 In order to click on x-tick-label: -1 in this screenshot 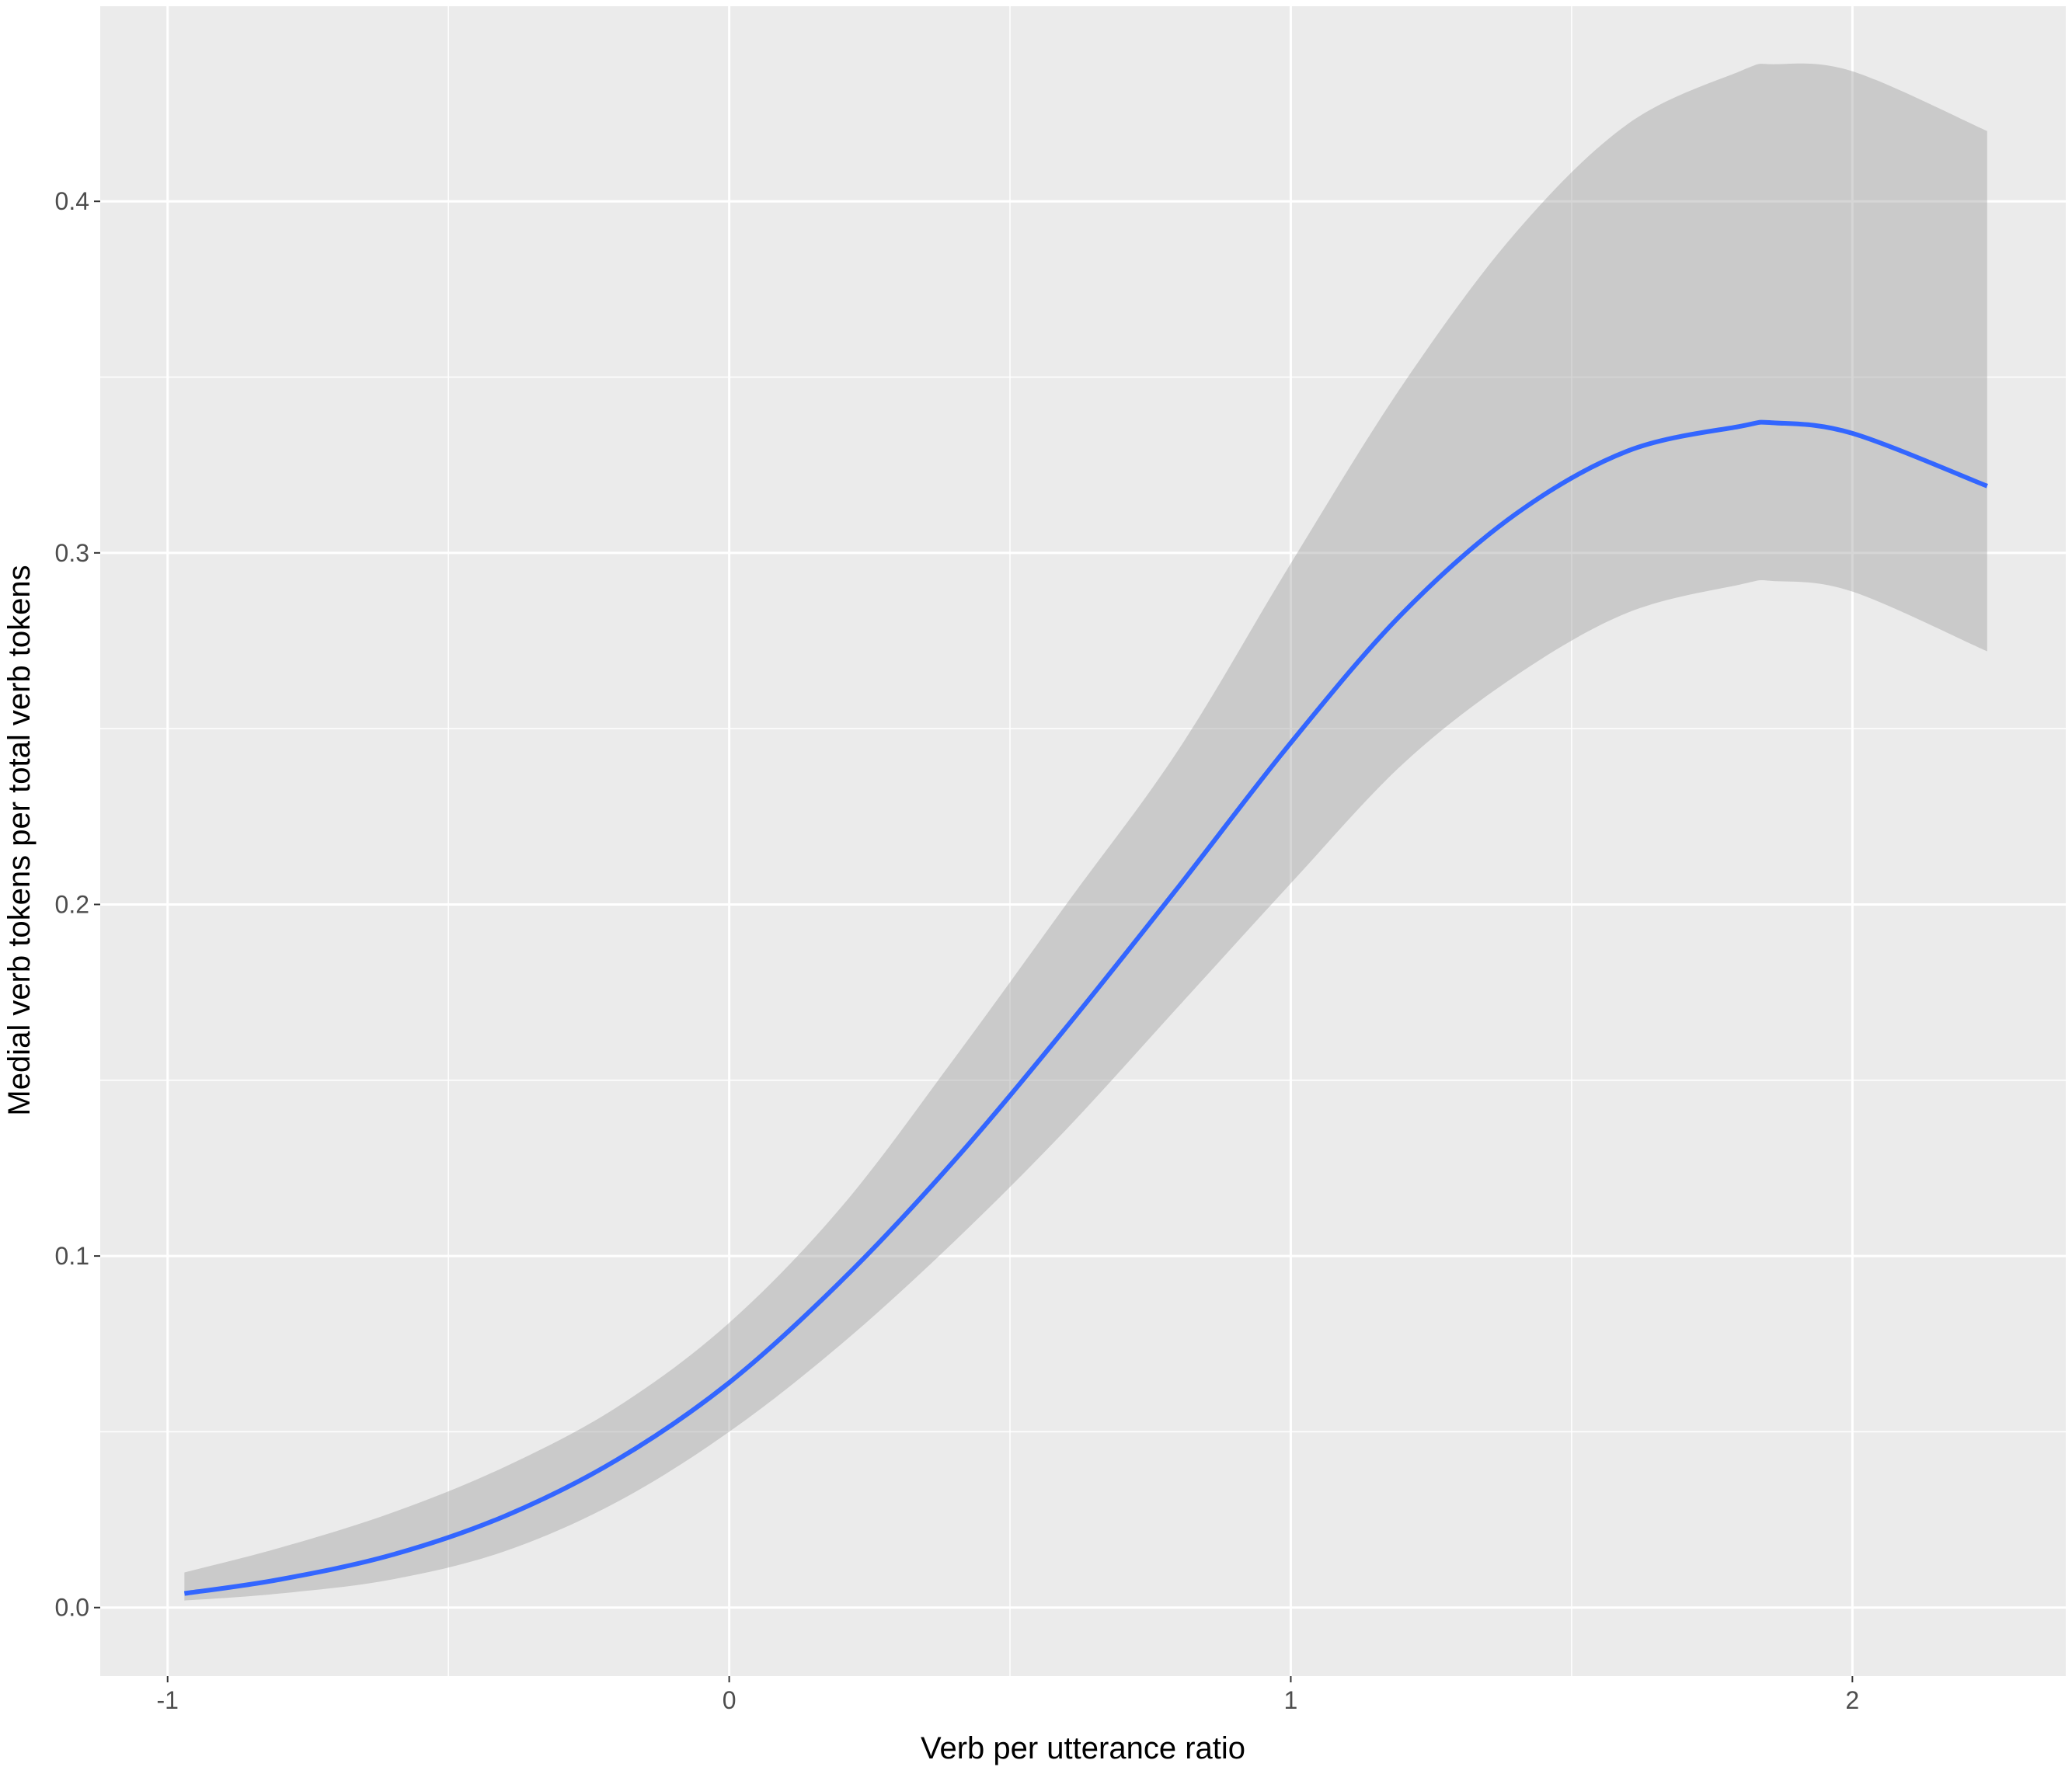, I will do `click(168, 1700)`.